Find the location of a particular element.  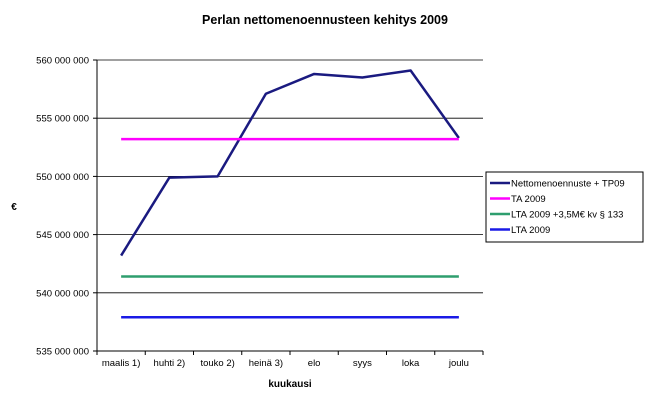

y-tick-label: 535 000 000 is located at coordinates (62, 352).